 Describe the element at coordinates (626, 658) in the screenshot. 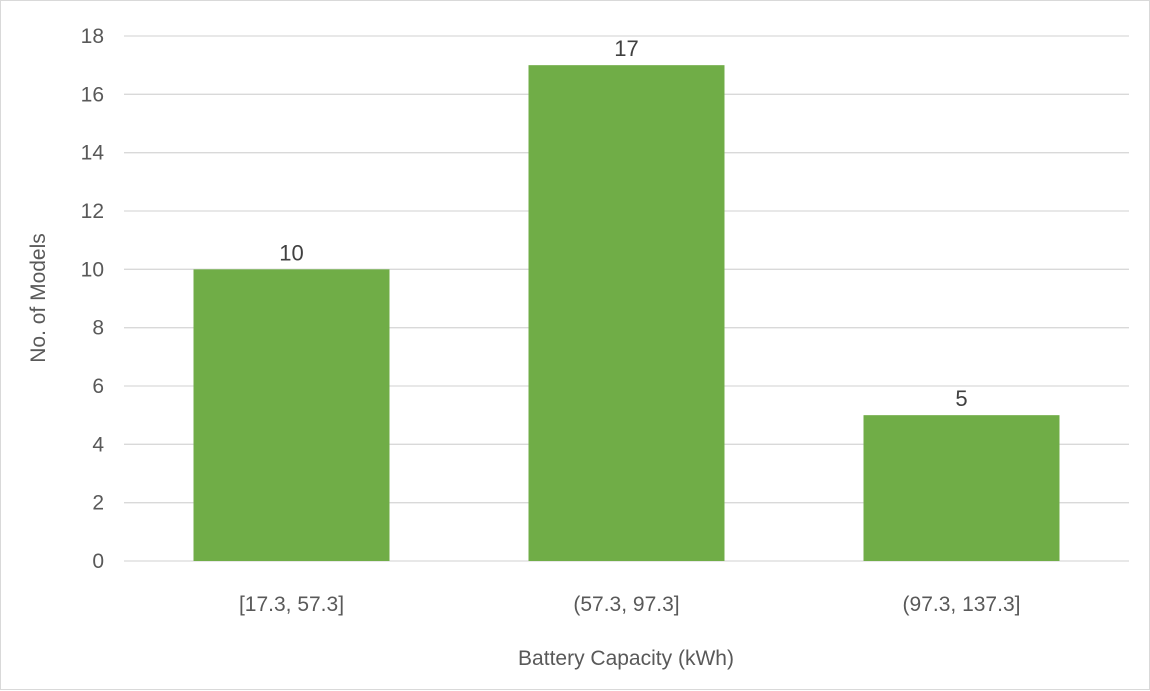

I see `x-axis-title: Battery Capacity (kWh)` at that location.